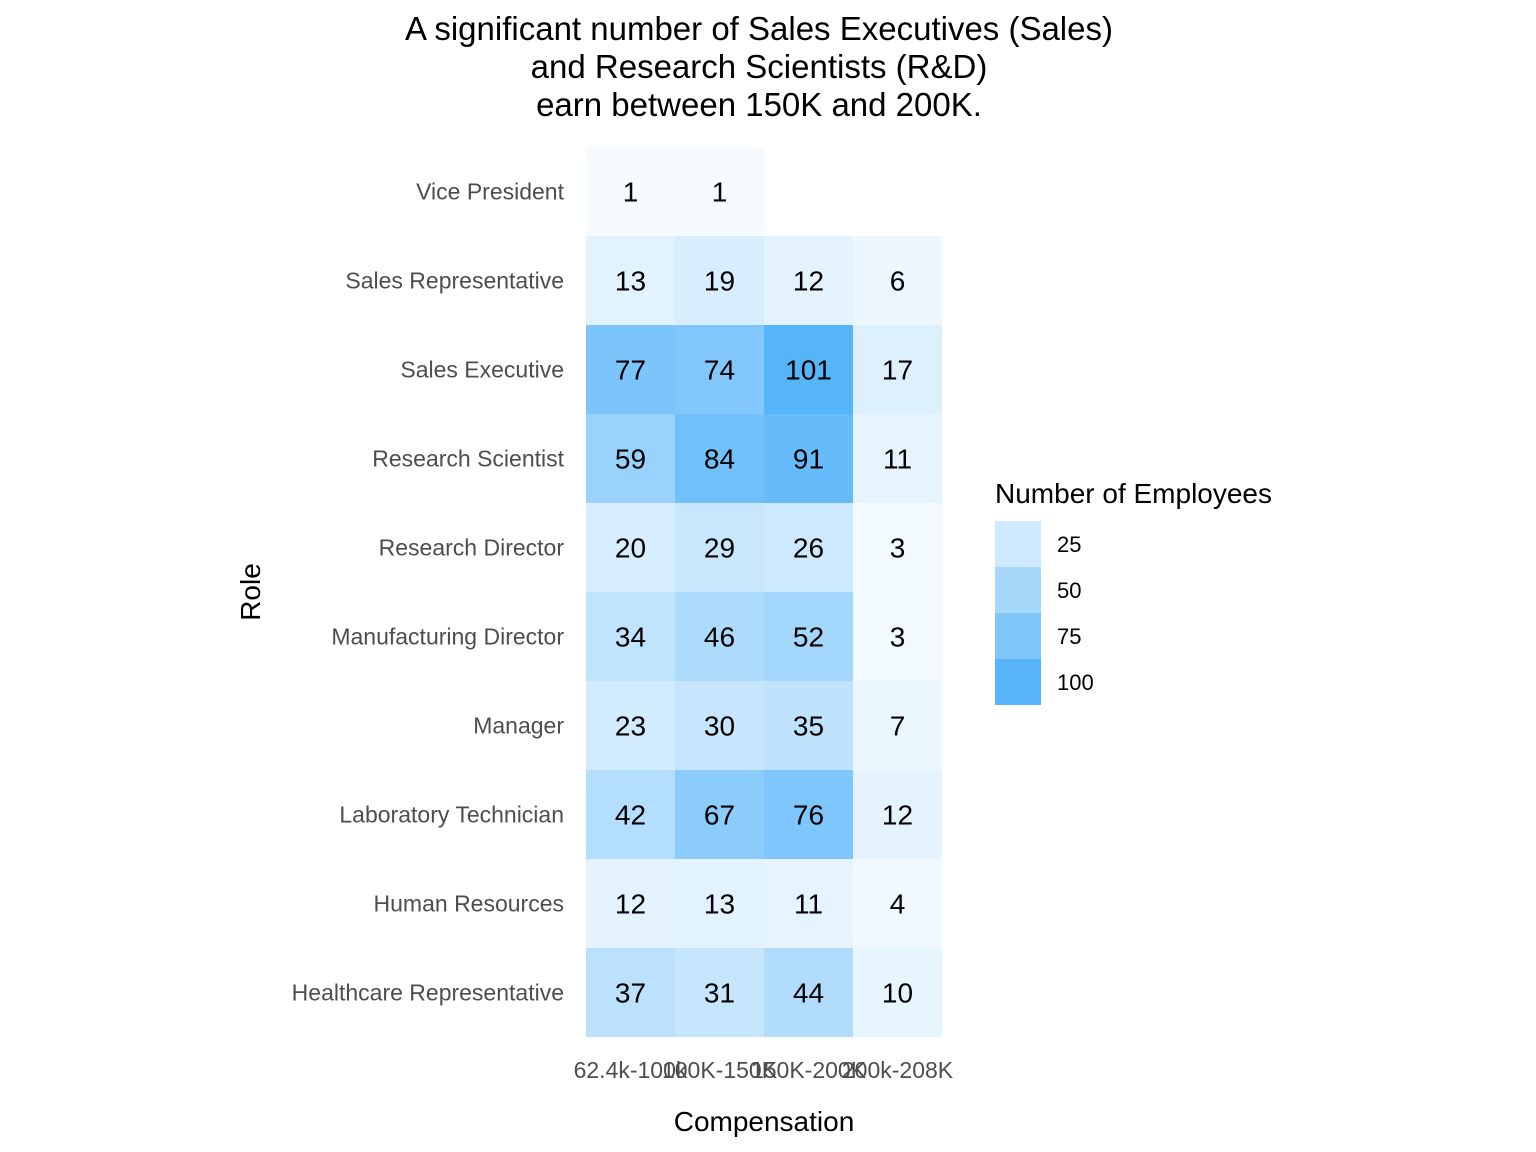 This screenshot has width=1536, height=1152. I want to click on cell-value-label: 77, so click(630, 370).